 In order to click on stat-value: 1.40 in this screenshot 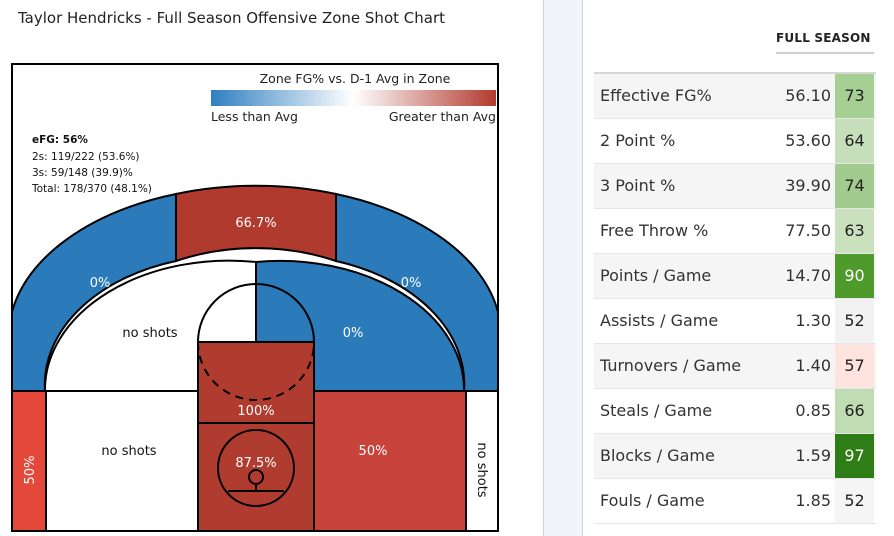, I will do `click(813, 365)`.